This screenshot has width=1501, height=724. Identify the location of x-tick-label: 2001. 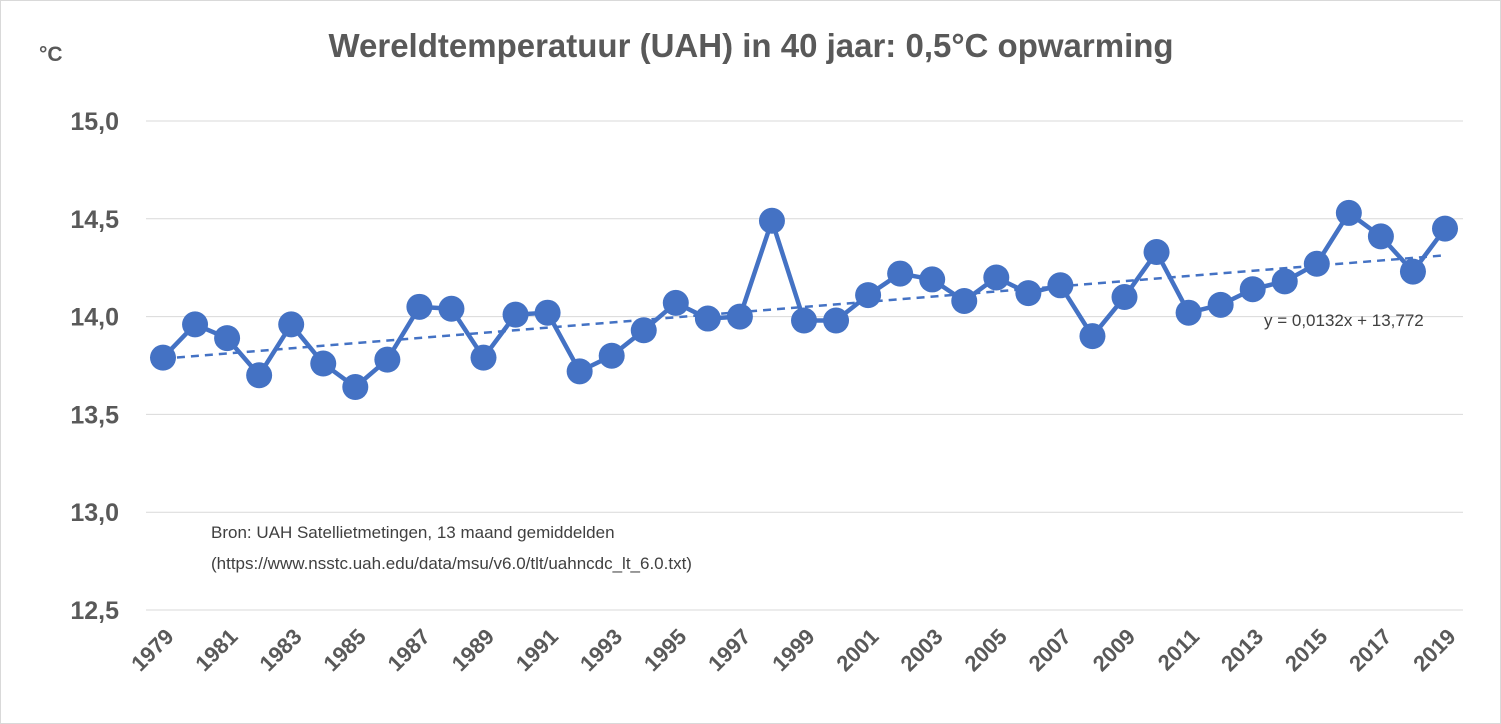
(857, 650).